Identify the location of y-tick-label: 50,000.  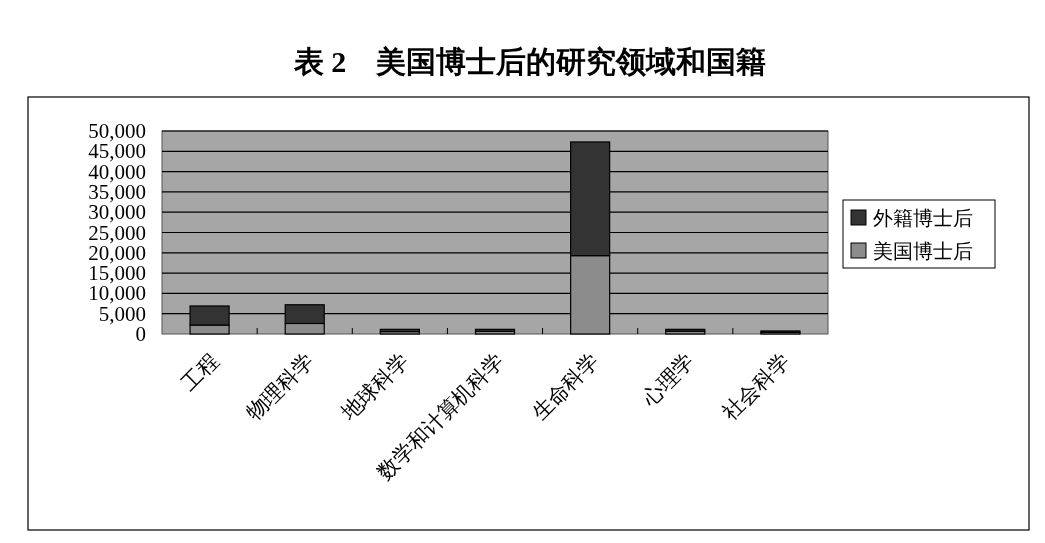
(117, 131).